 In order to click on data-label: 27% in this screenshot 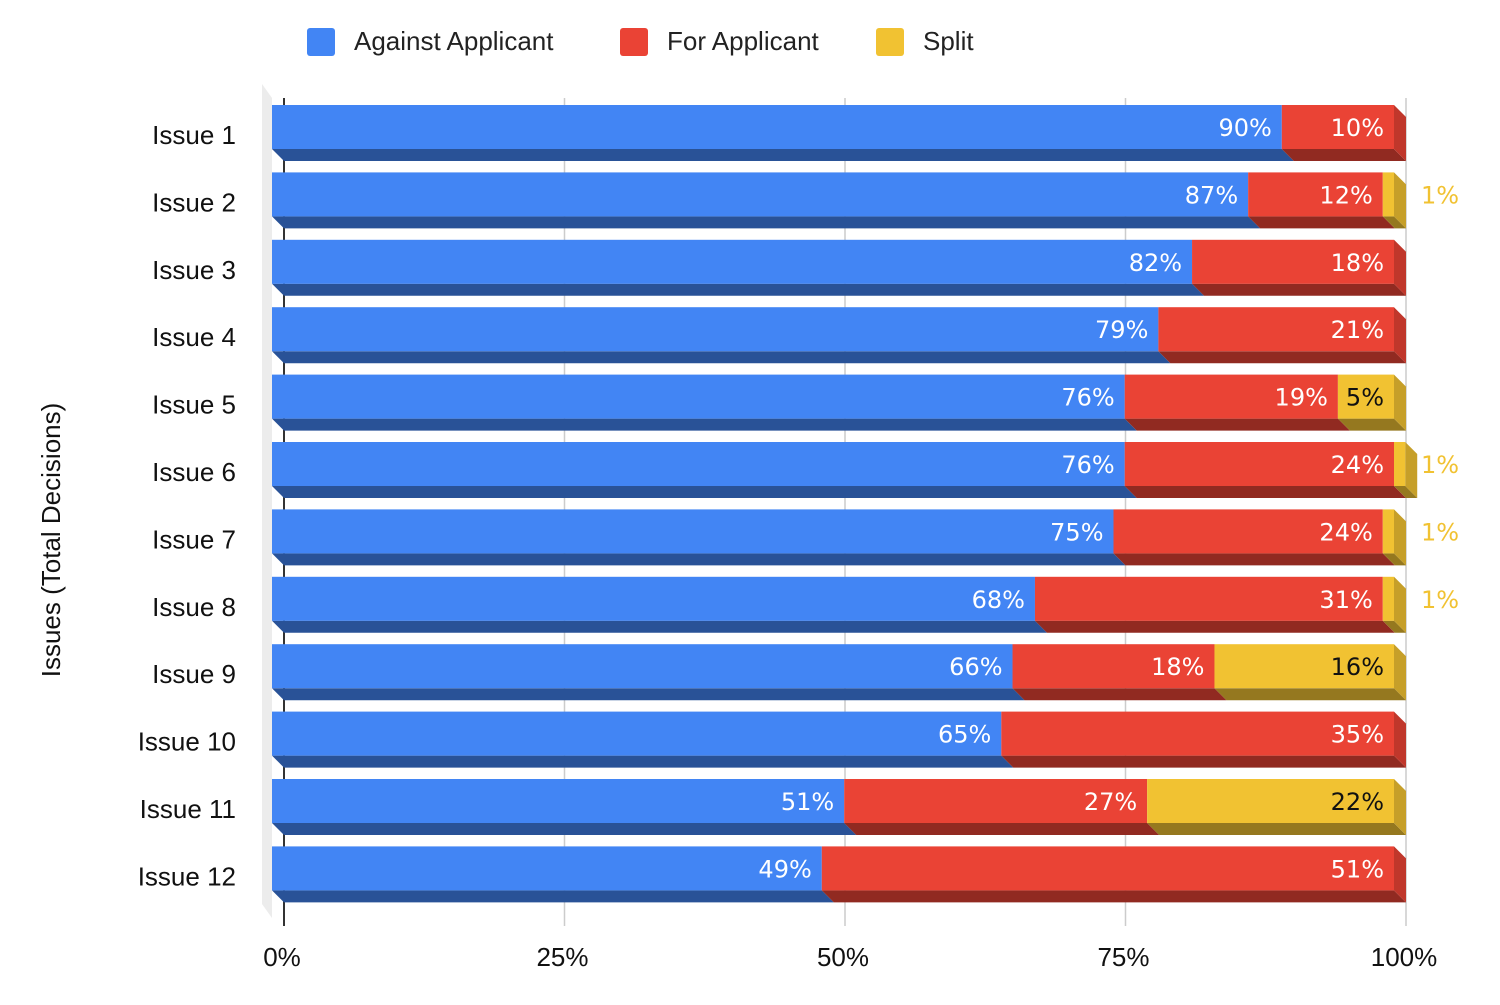, I will do `click(1110, 802)`.